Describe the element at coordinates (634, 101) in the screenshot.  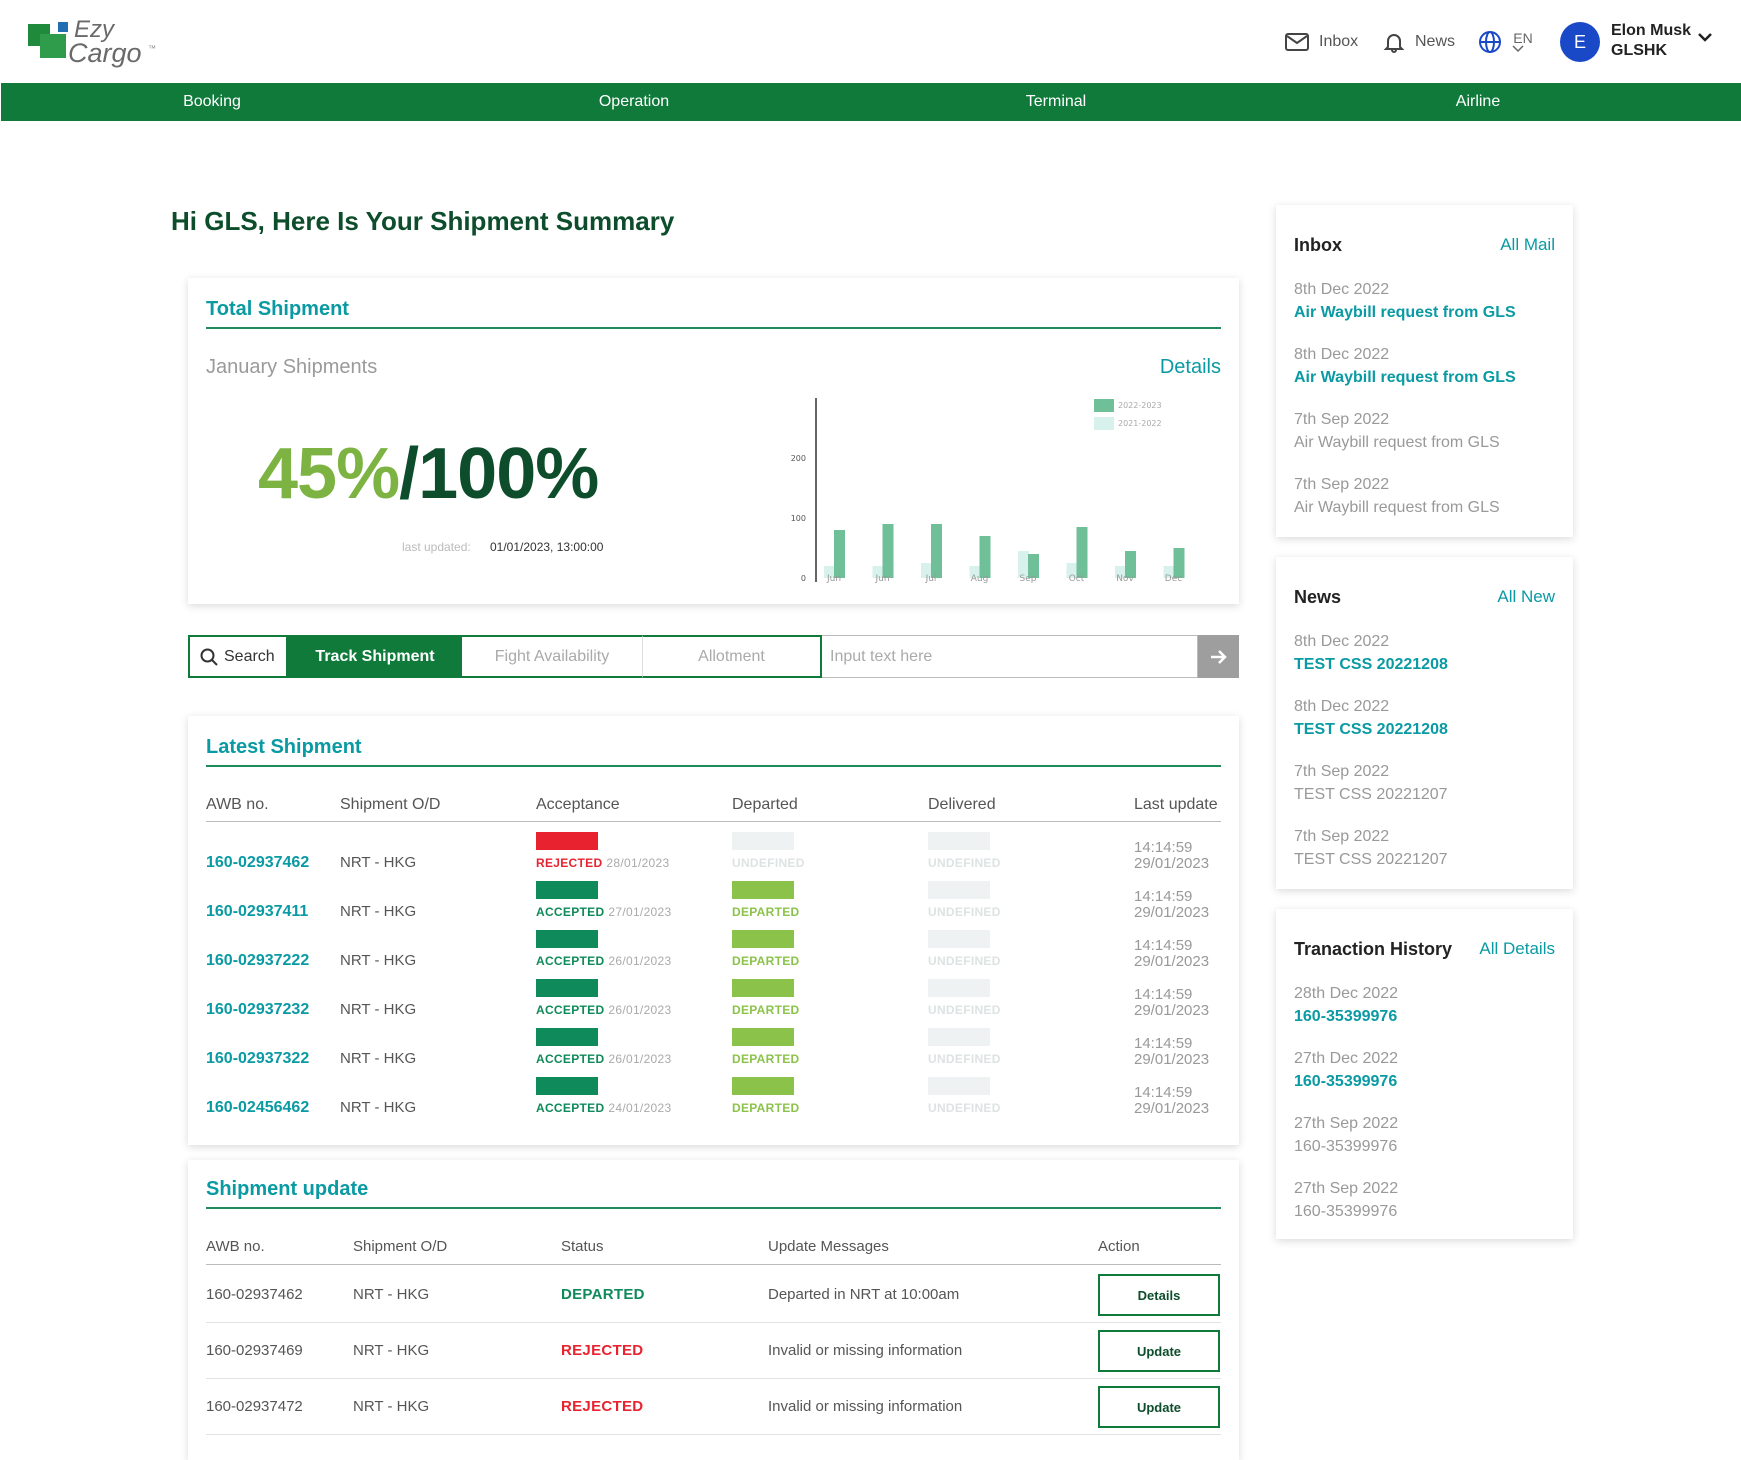
I see `nav-operation: Operation` at that location.